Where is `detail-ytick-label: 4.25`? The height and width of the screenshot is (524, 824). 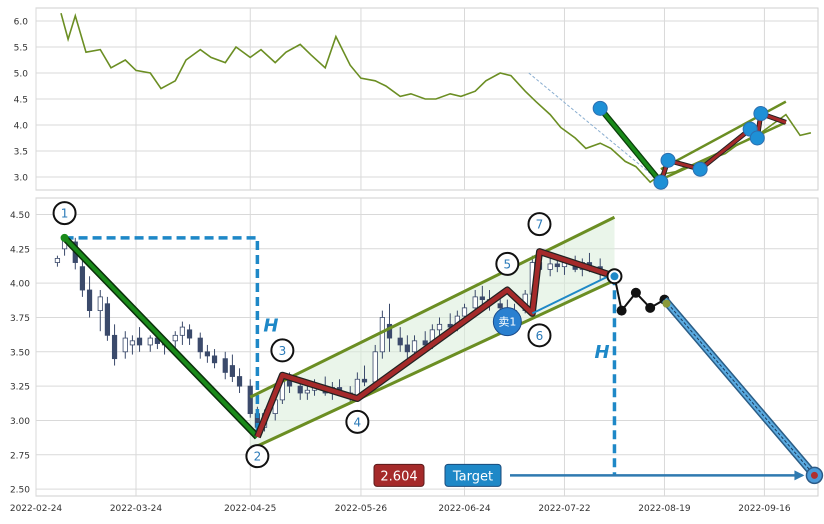
detail-ytick-label: 4.25 is located at coordinates (20, 250).